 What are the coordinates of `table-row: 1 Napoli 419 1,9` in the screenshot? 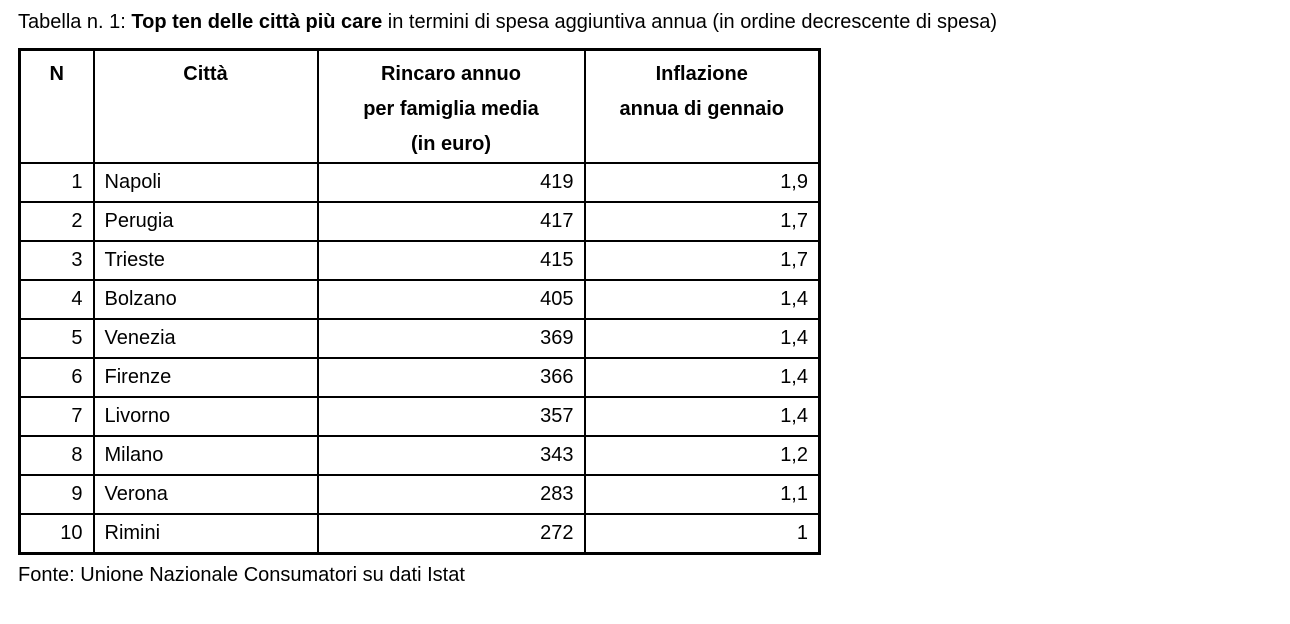 It's located at (419, 182).